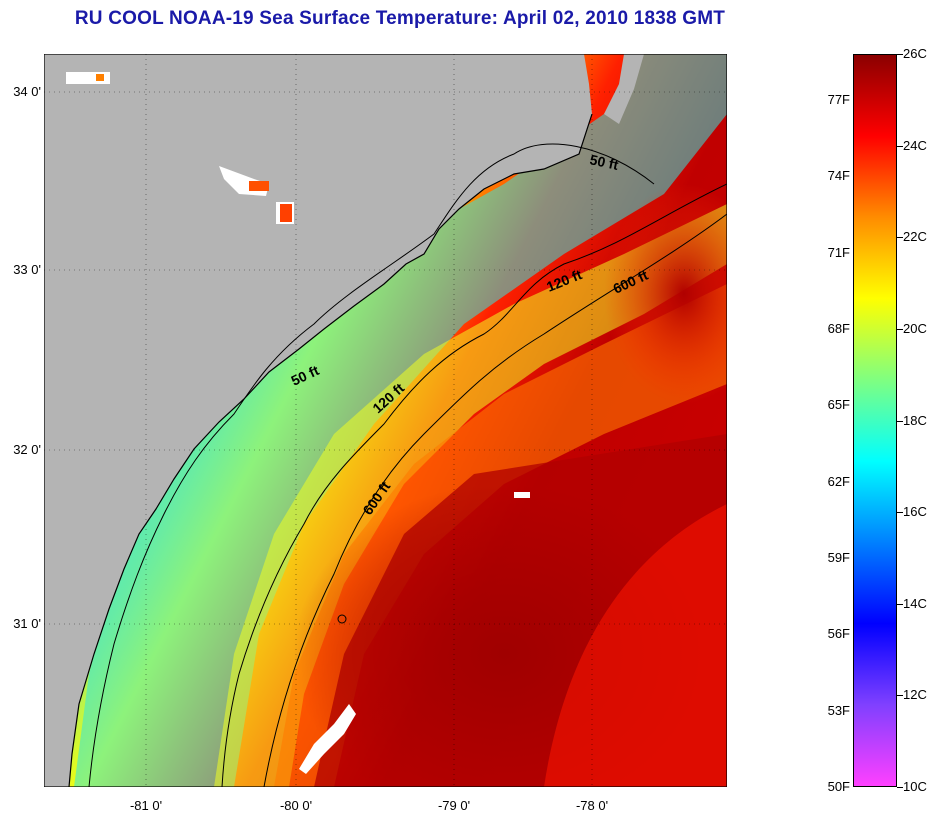 The image size is (936, 817). What do you see at coordinates (838, 252) in the screenshot?
I see `colorbar-fahrenheit-label: 71F` at bounding box center [838, 252].